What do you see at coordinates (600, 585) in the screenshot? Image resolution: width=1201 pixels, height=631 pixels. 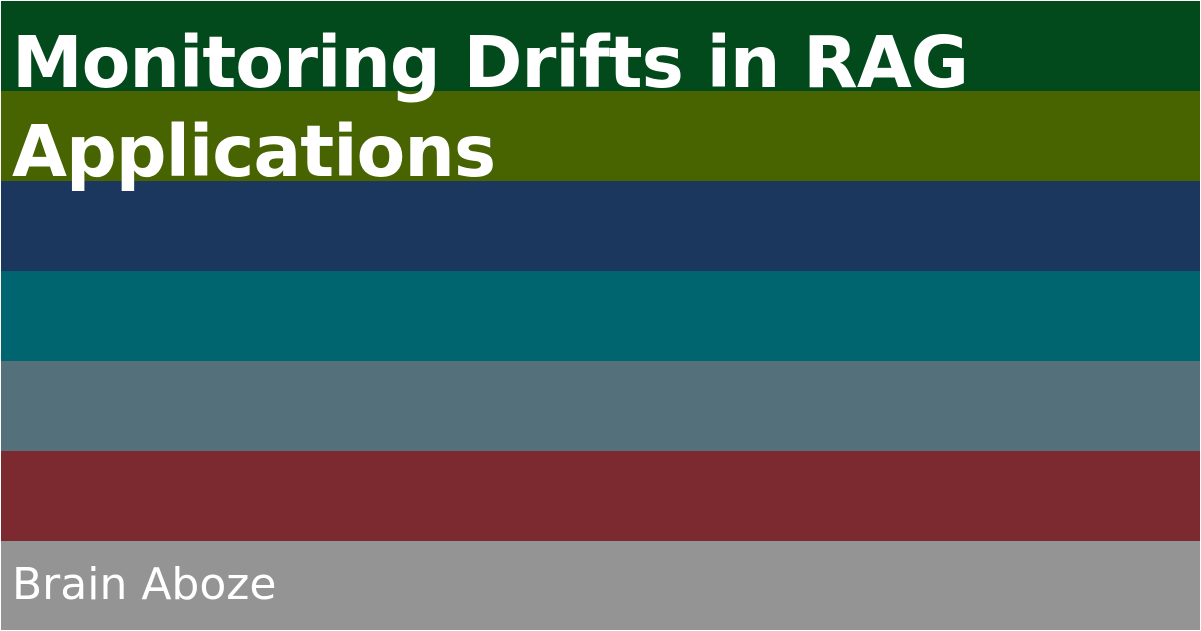 I see `stripe-gray` at bounding box center [600, 585].